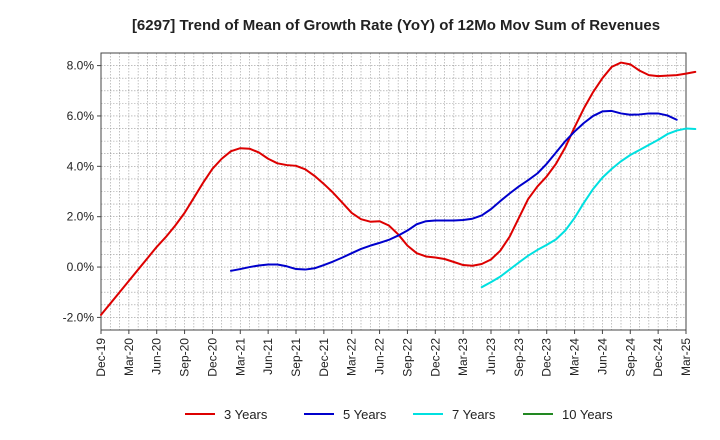 This screenshot has height=440, width=720. Describe the element at coordinates (296, 357) in the screenshot. I see `x-tick-label: Sep-21` at that location.